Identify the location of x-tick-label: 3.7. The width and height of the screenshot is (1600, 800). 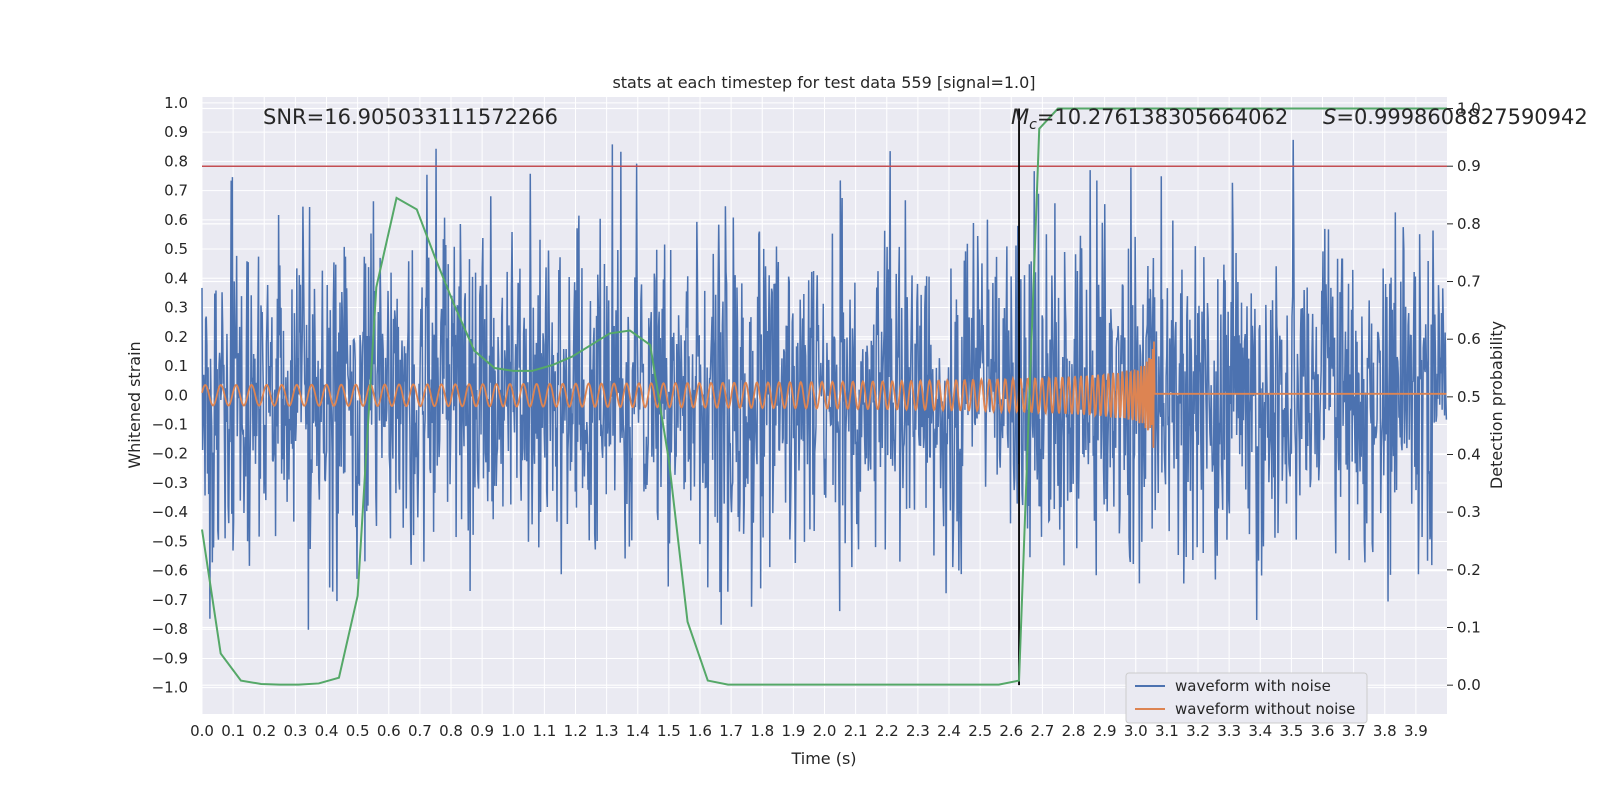
(1354, 731).